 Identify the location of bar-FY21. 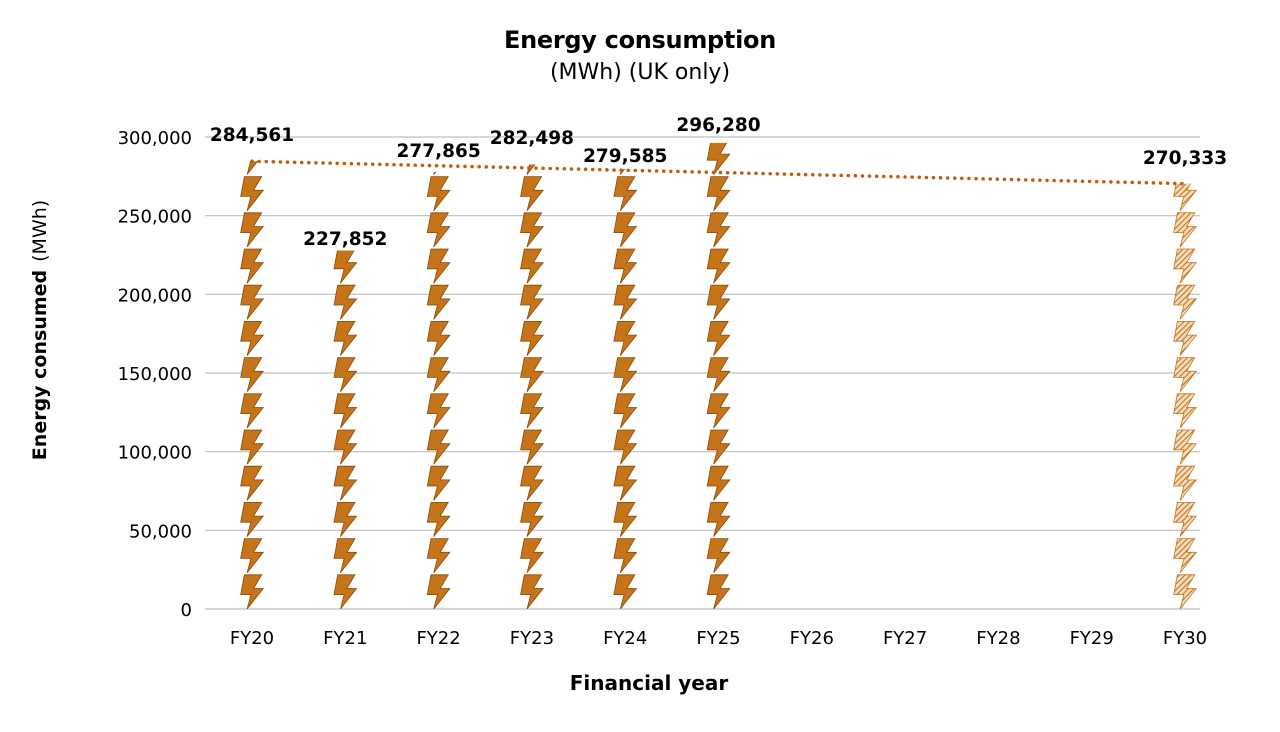
(345, 430).